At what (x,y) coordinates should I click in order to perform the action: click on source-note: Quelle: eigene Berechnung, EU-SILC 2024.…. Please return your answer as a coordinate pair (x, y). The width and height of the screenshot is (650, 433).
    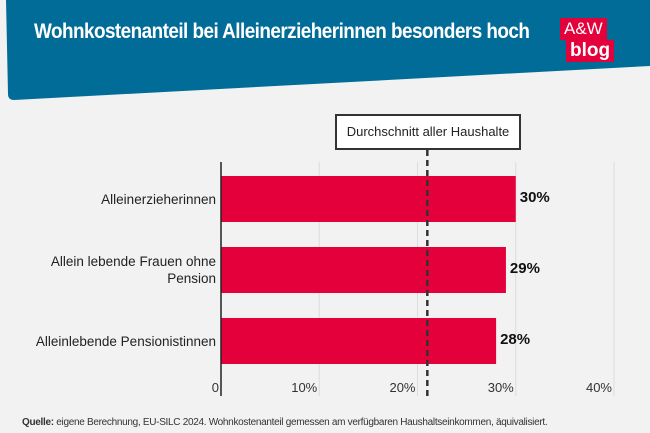
    Looking at the image, I should click on (285, 422).